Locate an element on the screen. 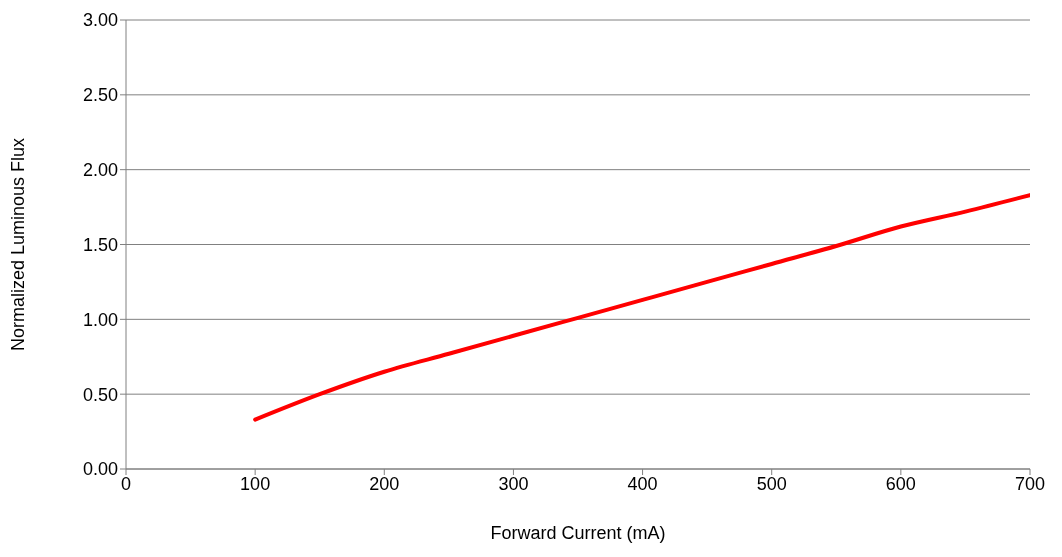 The image size is (1062, 557). x-tick-label: 700 is located at coordinates (1030, 483).